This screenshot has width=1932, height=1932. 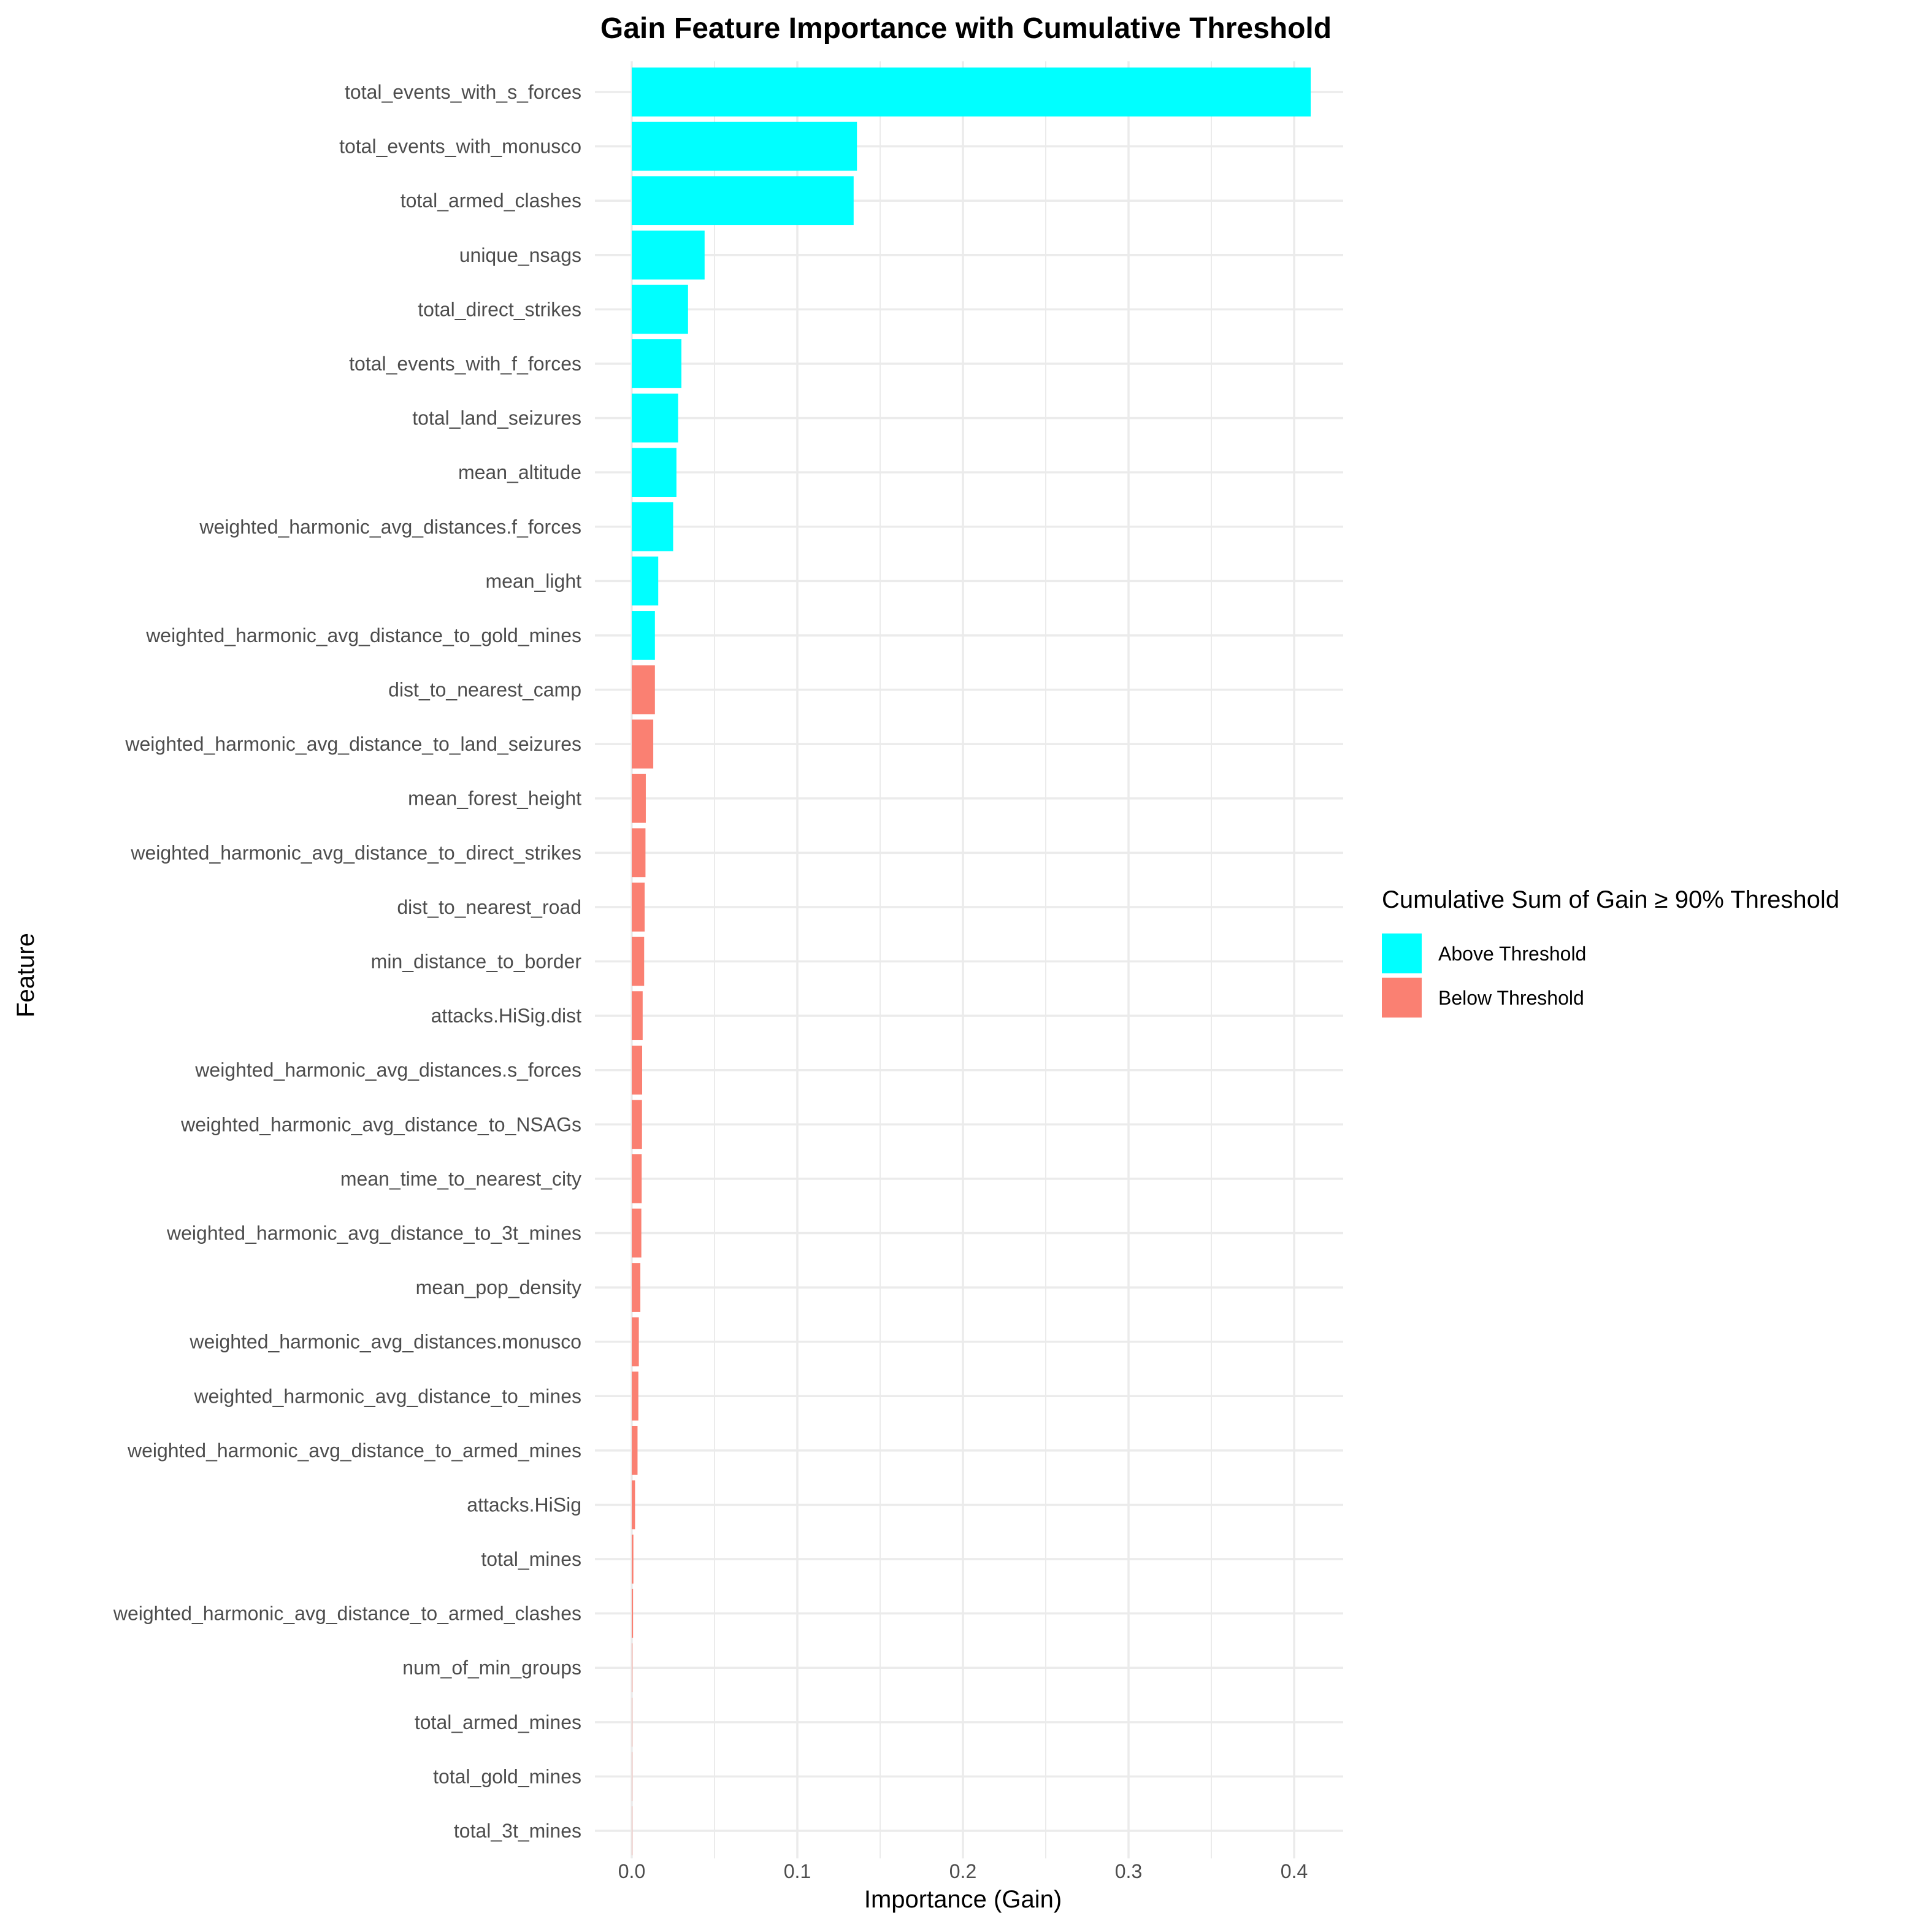 I want to click on y-tick-label: weighted_harmonic_avg_distances.monusco, so click(x=385, y=1342).